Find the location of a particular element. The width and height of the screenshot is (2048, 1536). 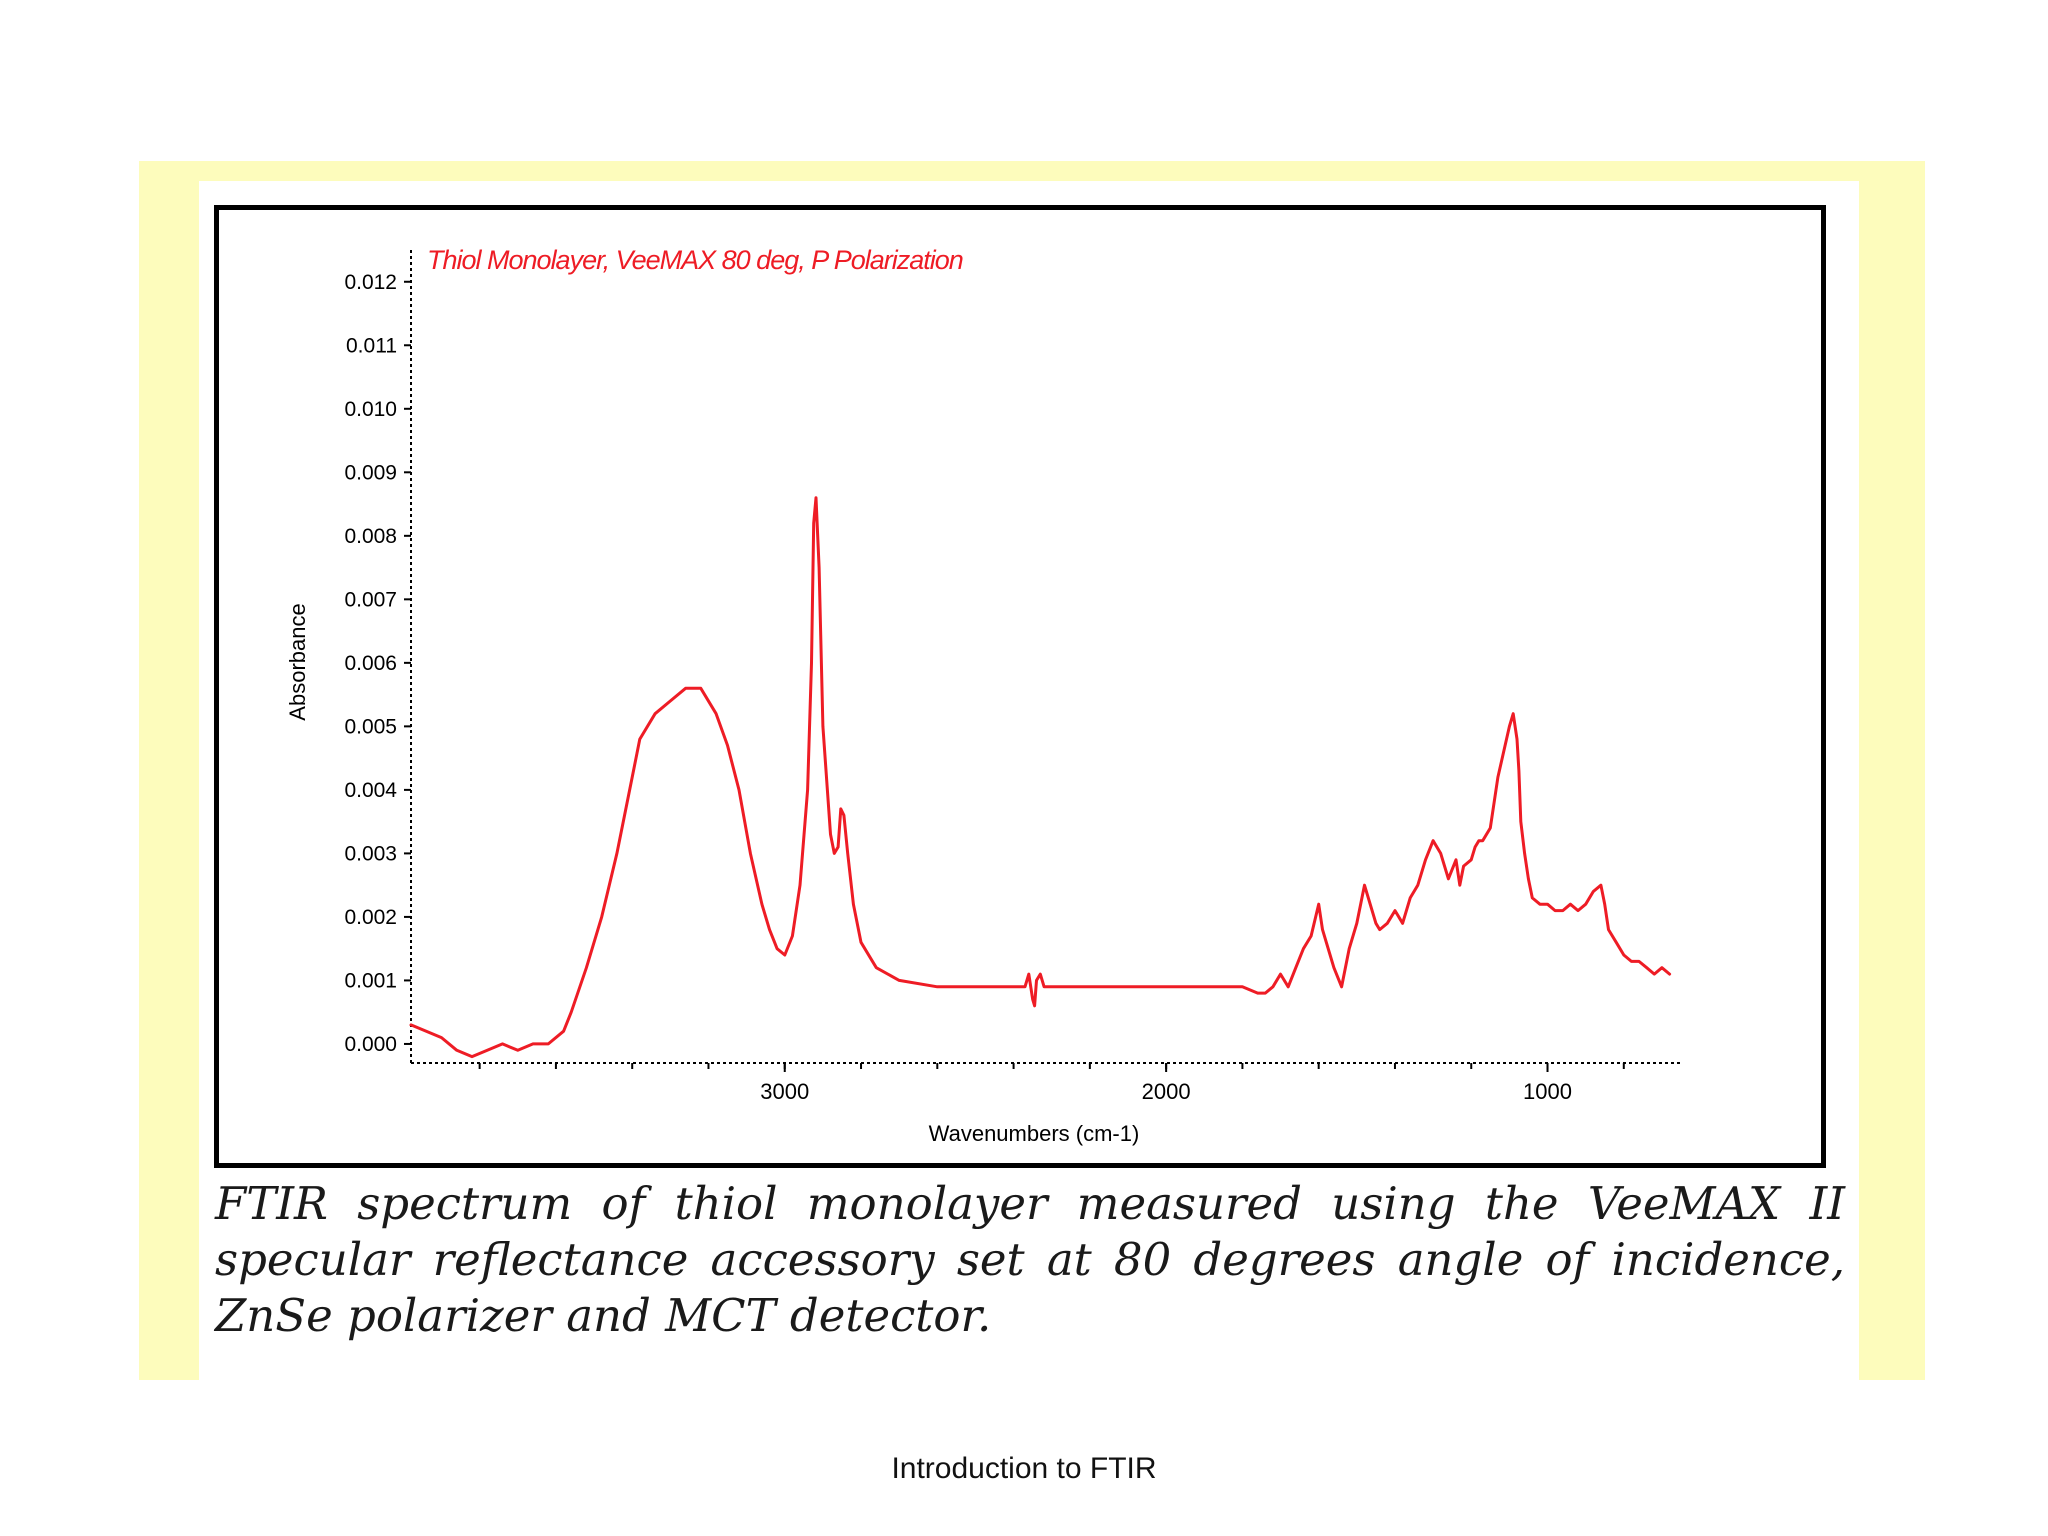

y-tick-label: 0.003 is located at coordinates (370, 853).